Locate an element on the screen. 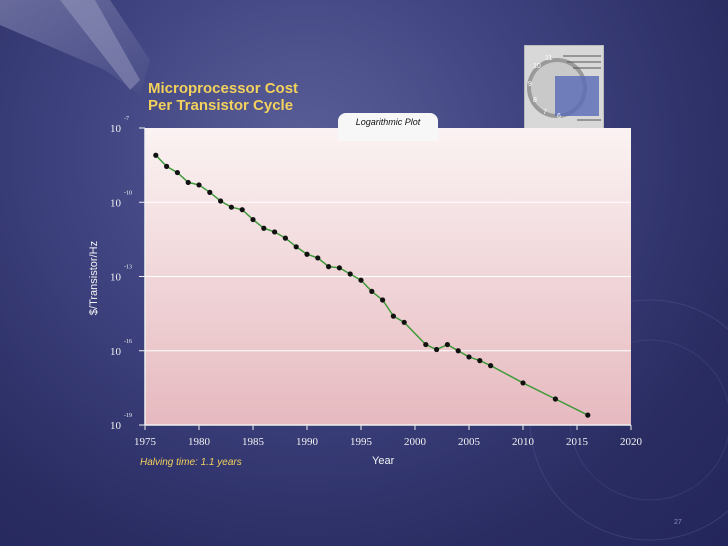  x-tick-label: 1975 is located at coordinates (145, 442).